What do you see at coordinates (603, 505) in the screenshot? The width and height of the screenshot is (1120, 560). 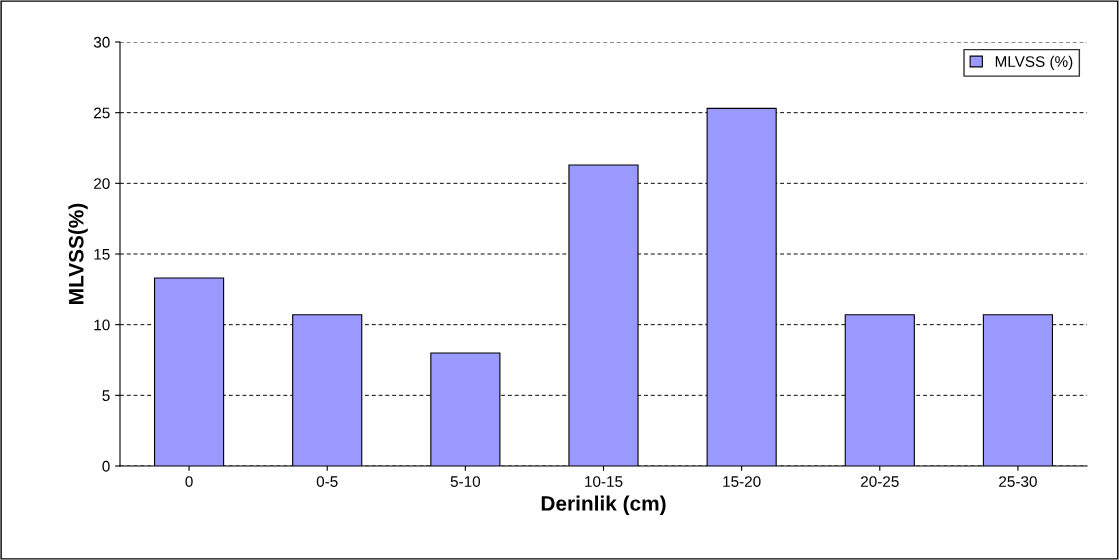 I see `x-axis-title: Derinlik (cm)` at bounding box center [603, 505].